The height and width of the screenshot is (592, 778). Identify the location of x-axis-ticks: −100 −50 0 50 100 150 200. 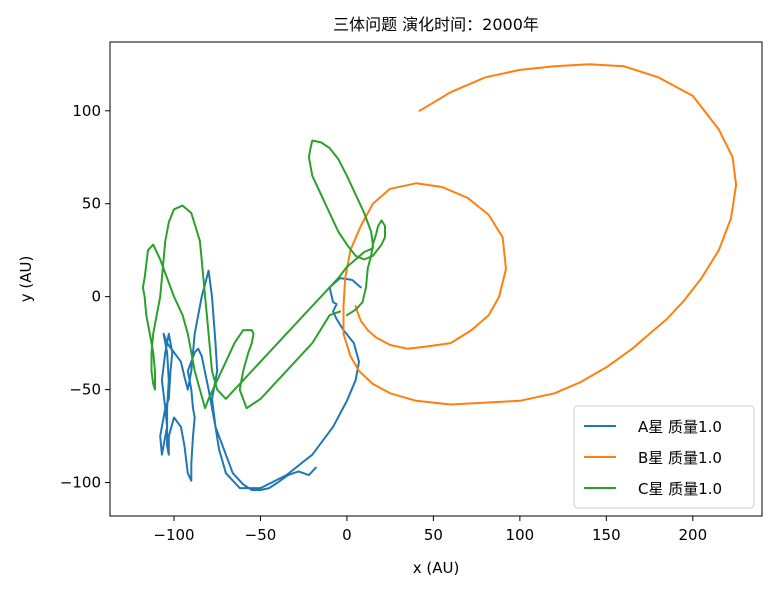
(430, 530).